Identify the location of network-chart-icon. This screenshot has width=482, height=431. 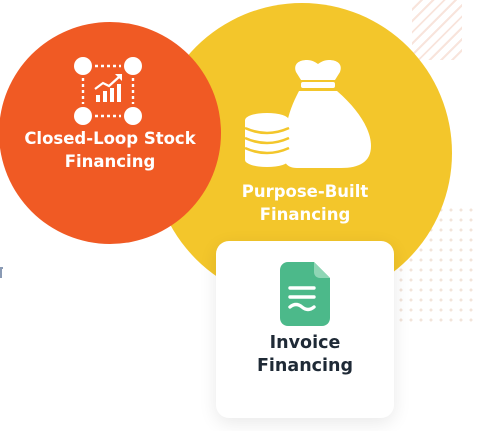
(108, 91).